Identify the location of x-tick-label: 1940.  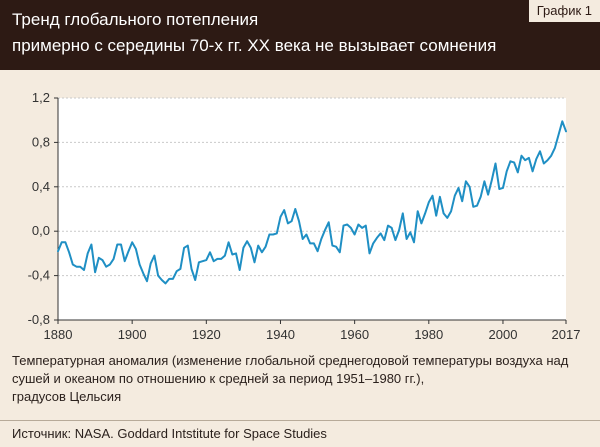
(280, 334).